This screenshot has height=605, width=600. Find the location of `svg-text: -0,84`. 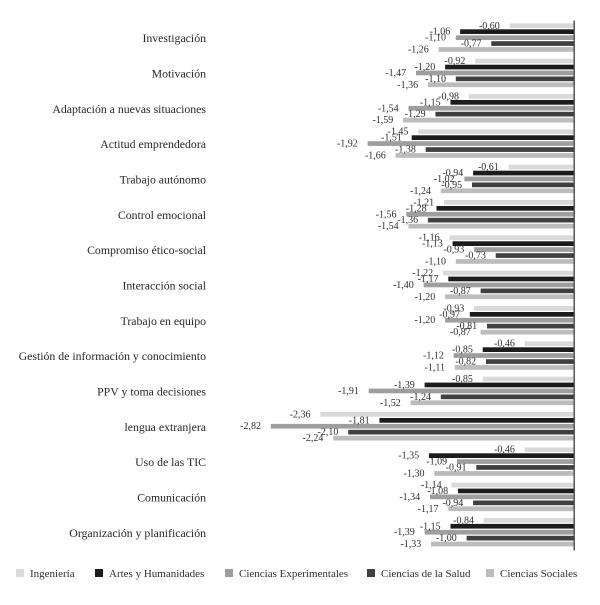

svg-text: -0,84 is located at coordinates (463, 520).